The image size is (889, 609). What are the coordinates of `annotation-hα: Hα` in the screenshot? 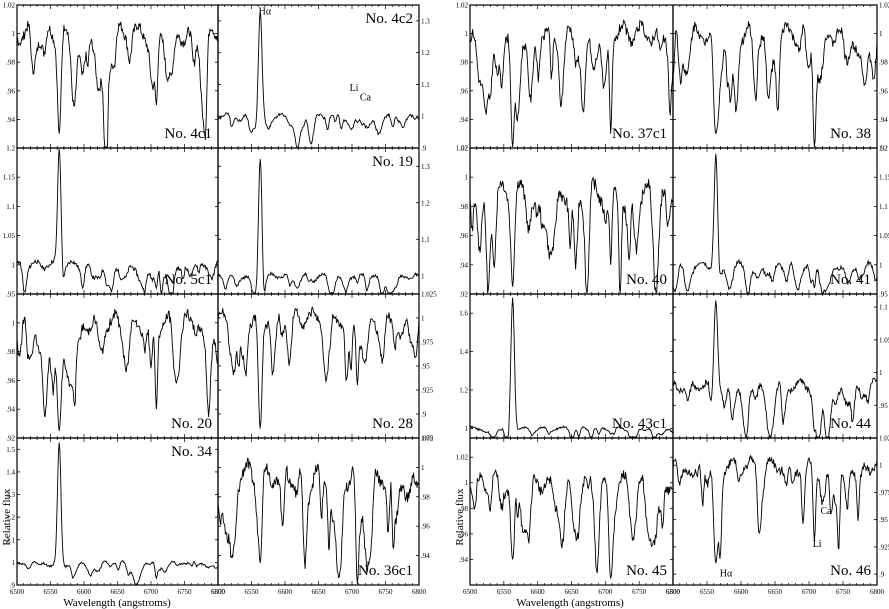 It's located at (726, 573).